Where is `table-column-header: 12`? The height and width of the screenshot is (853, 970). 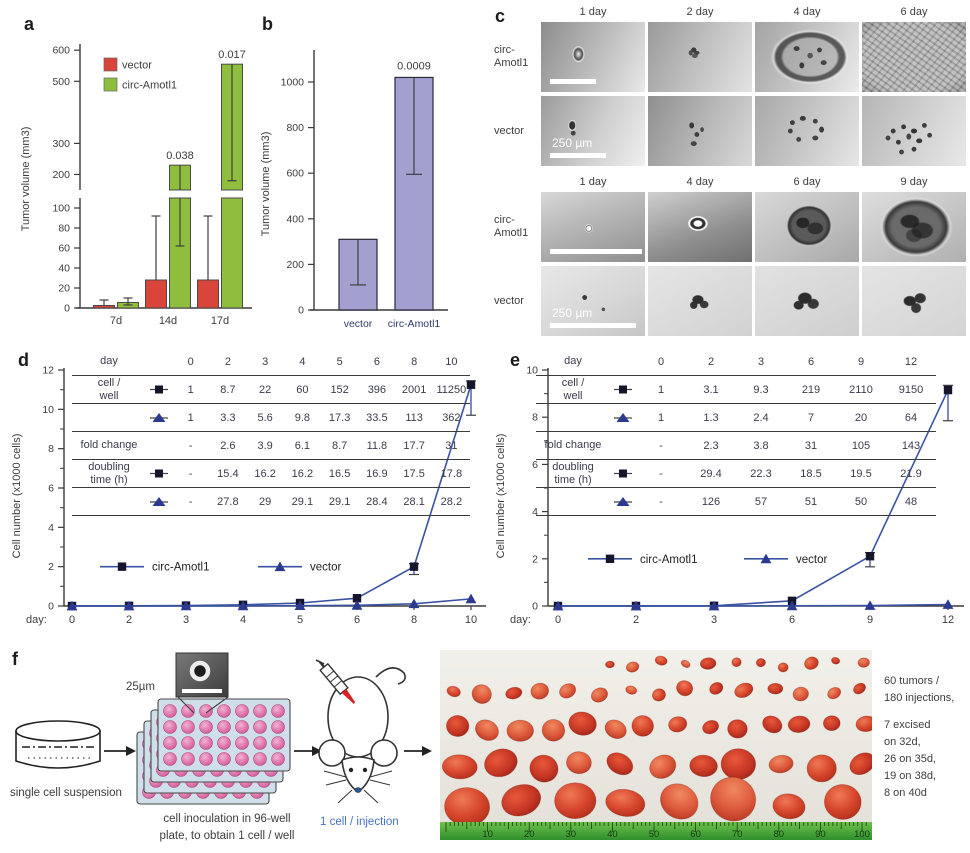
table-column-header: 12 is located at coordinates (911, 361).